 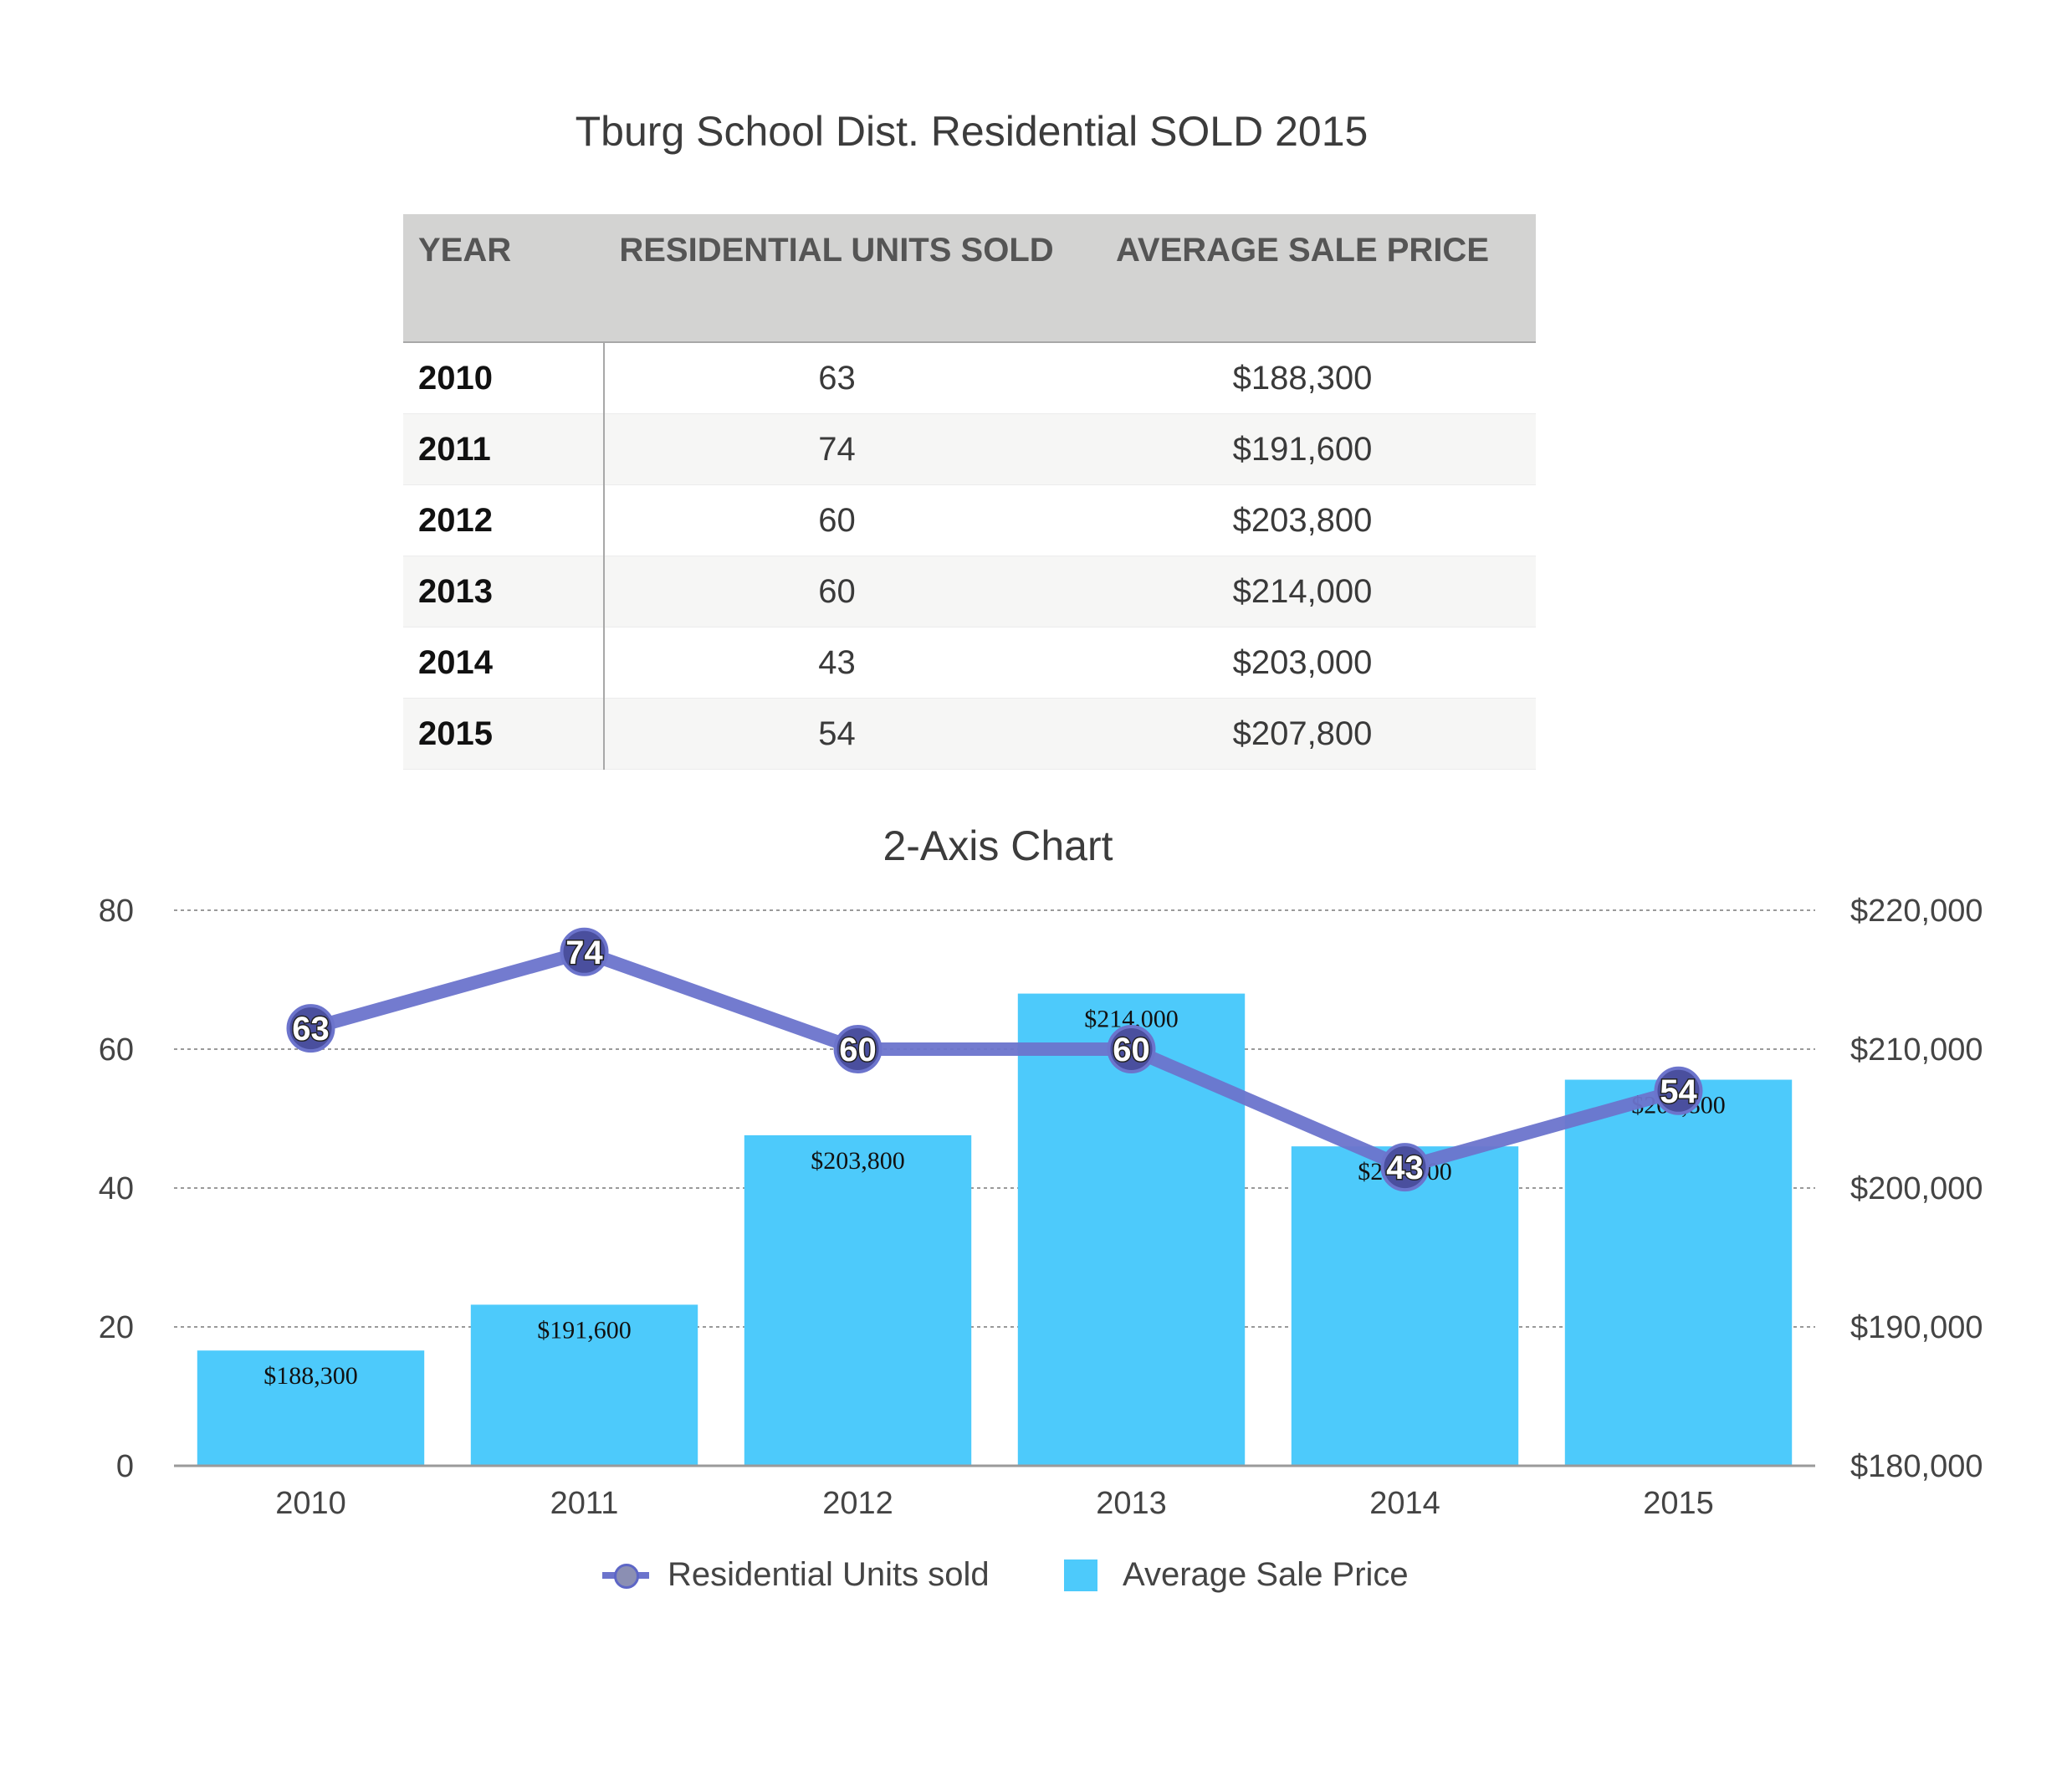 What do you see at coordinates (1302, 734) in the screenshot?
I see `cell-price: $207,800` at bounding box center [1302, 734].